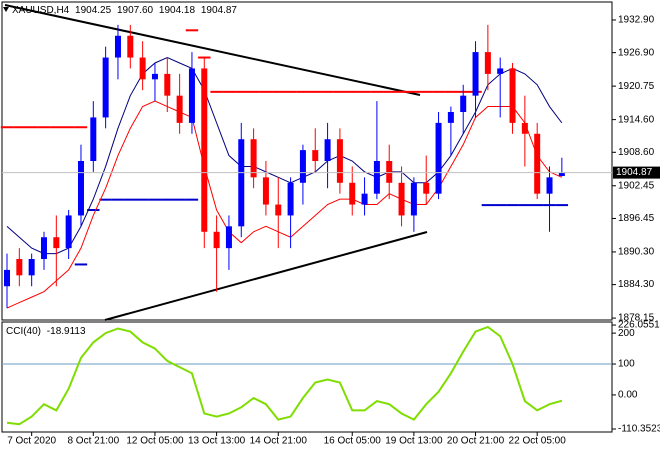 The image size is (660, 450). What do you see at coordinates (93, 441) in the screenshot?
I see `x-tick-label: 8 Oct 21:00` at bounding box center [93, 441].